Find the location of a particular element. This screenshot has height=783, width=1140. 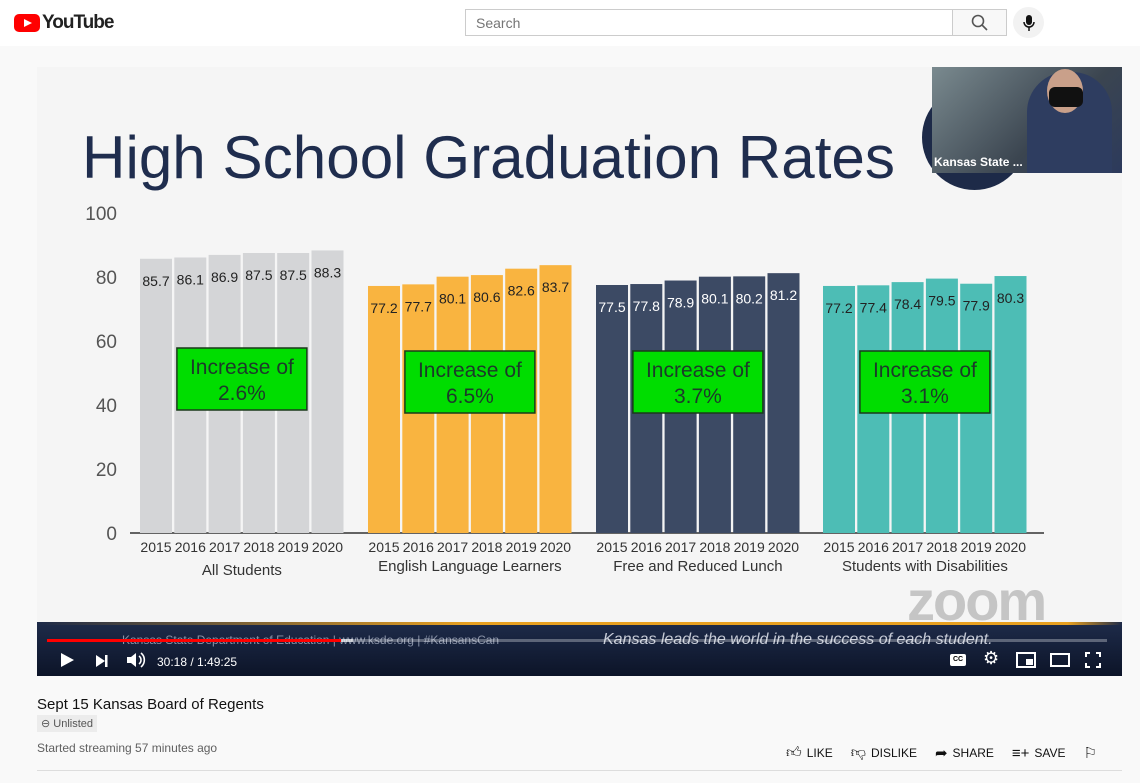

flag-icon: ⚐ is located at coordinates (1090, 753).